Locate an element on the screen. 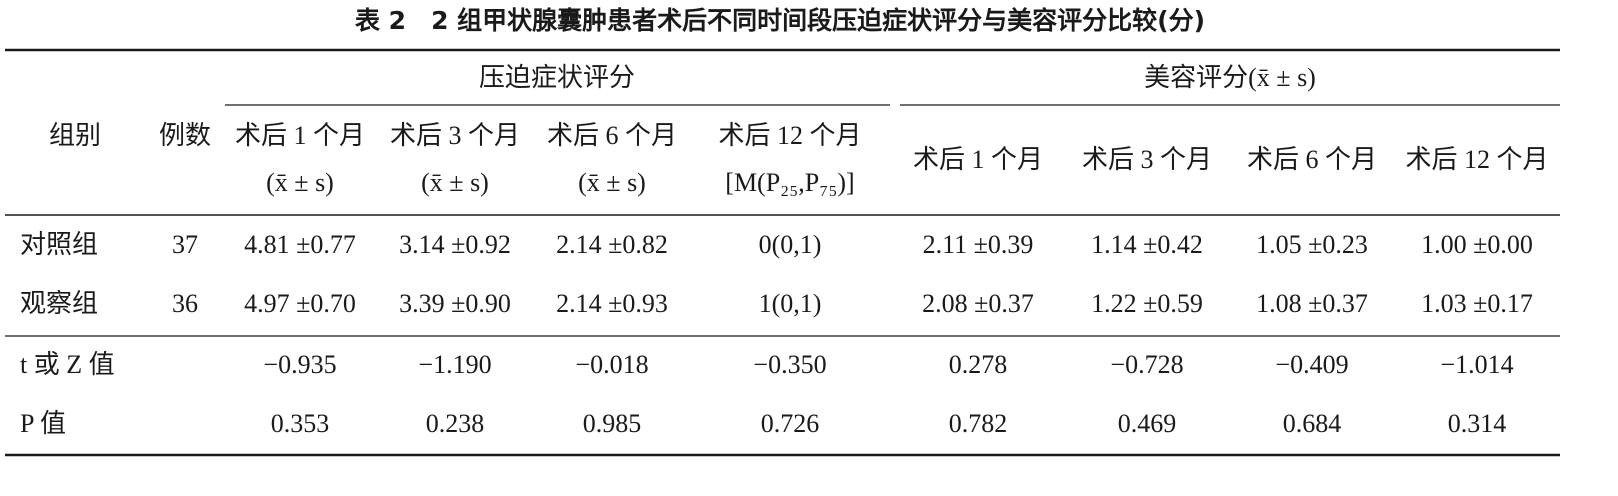  stat-label: P 值 is located at coordinates (43, 423).